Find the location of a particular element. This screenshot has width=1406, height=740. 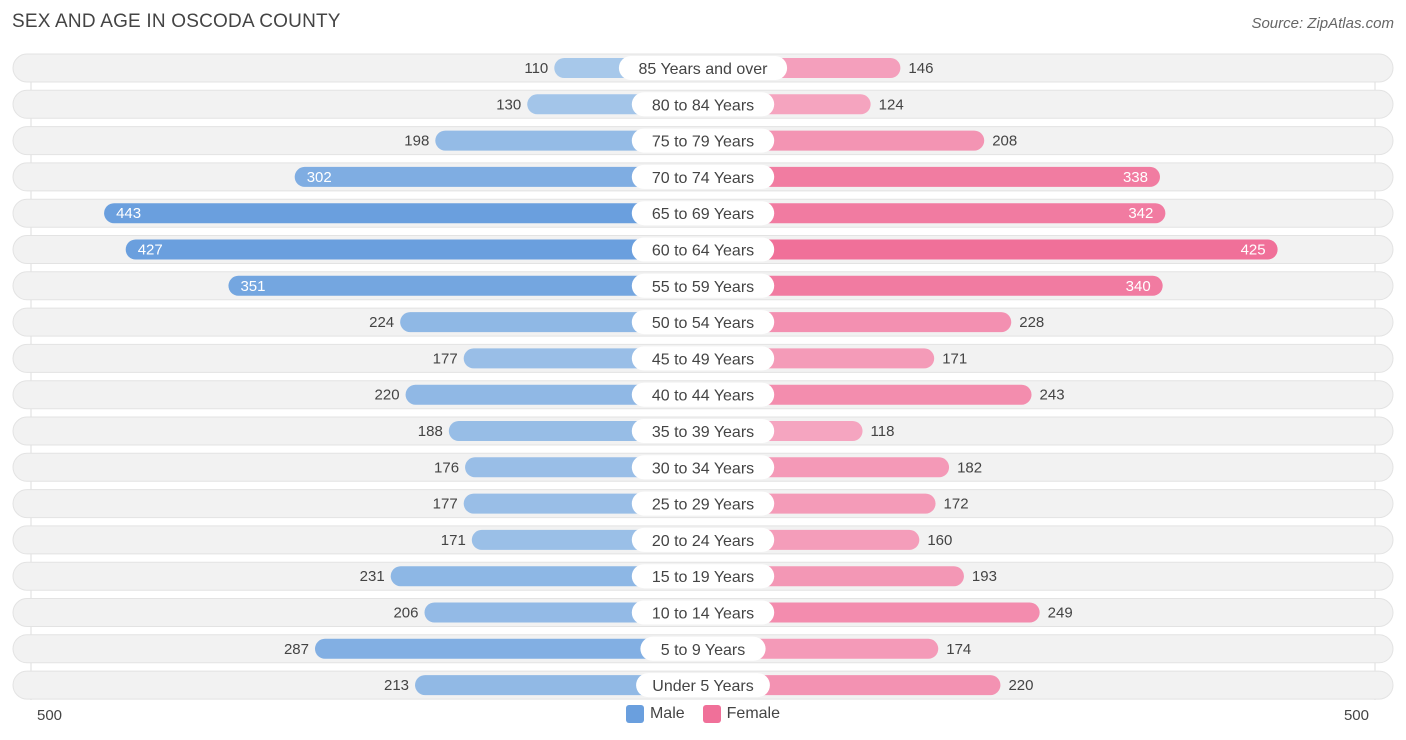

category-label: 60 to 64 Years is located at coordinates (703, 251).